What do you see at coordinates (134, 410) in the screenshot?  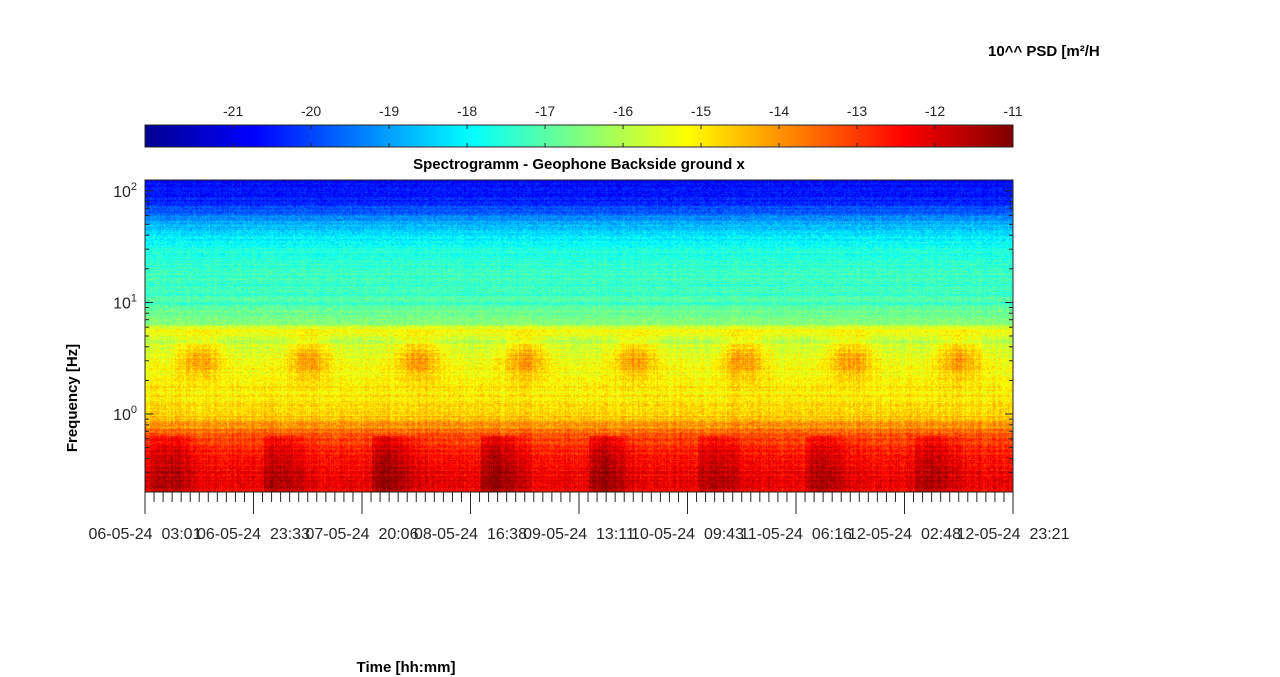 I see `y-tick-exponent: 0` at bounding box center [134, 410].